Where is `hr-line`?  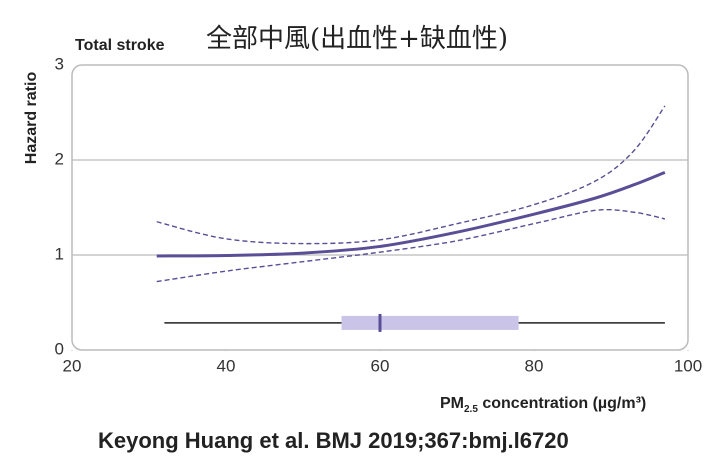 hr-line is located at coordinates (411, 214).